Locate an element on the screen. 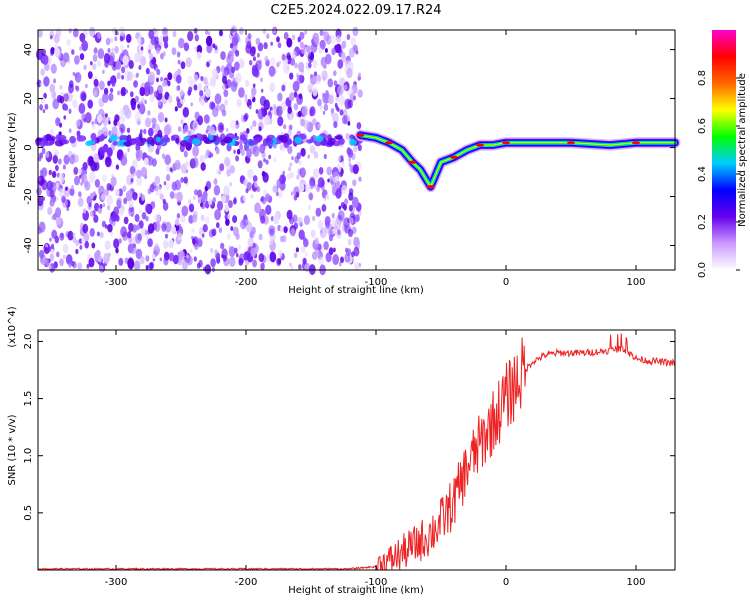 This screenshot has width=750, height=600. x-tick-label: 0 is located at coordinates (506, 282).